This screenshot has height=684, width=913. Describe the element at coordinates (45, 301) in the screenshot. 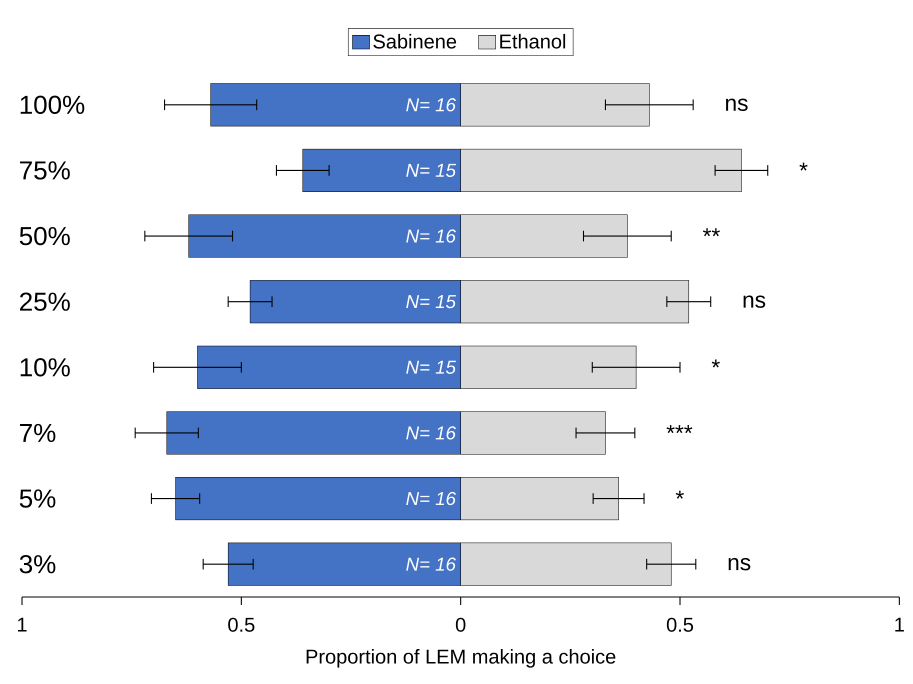

I see `y-tick-label: 25%` at that location.